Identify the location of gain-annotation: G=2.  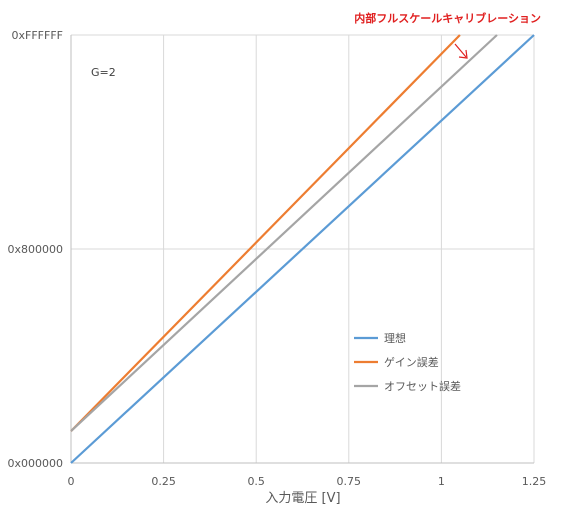
(103, 72).